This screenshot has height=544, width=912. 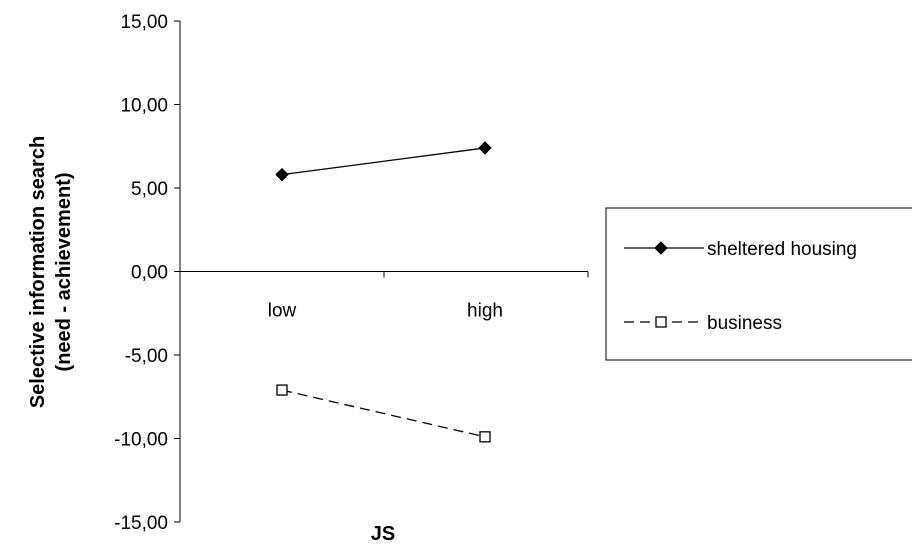 I want to click on legend-label: business, so click(x=744, y=323).